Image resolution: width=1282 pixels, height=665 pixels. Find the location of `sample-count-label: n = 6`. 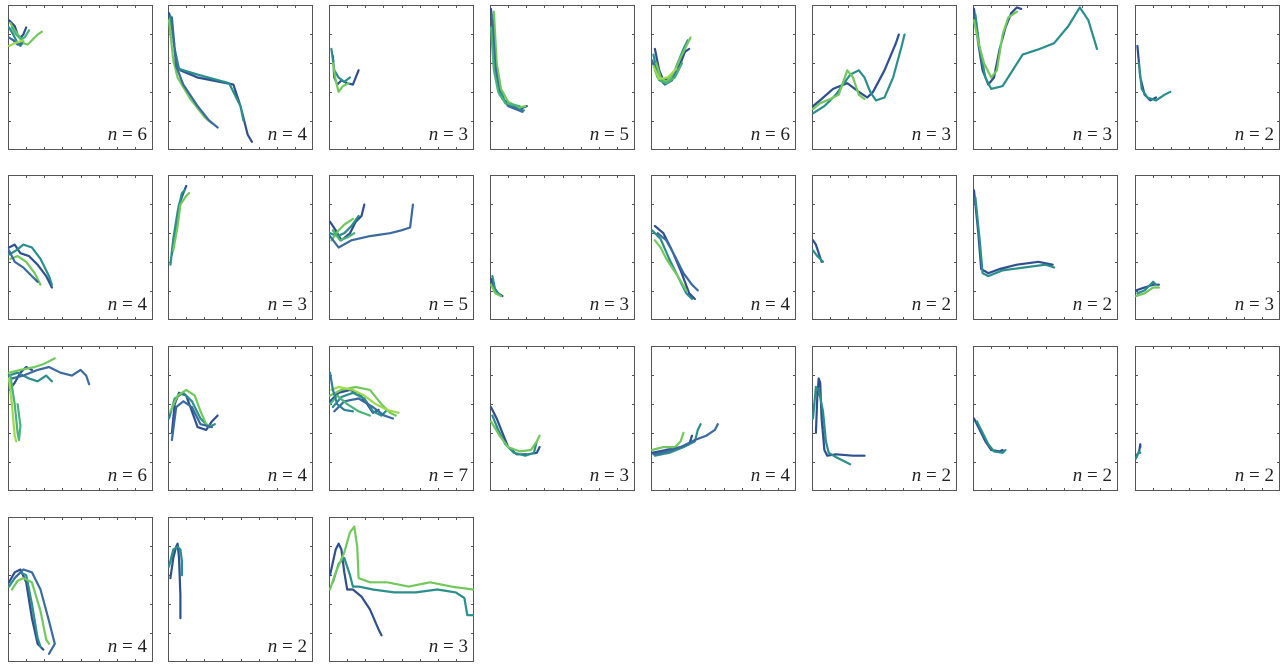

sample-count-label: n = 6 is located at coordinates (127, 476).